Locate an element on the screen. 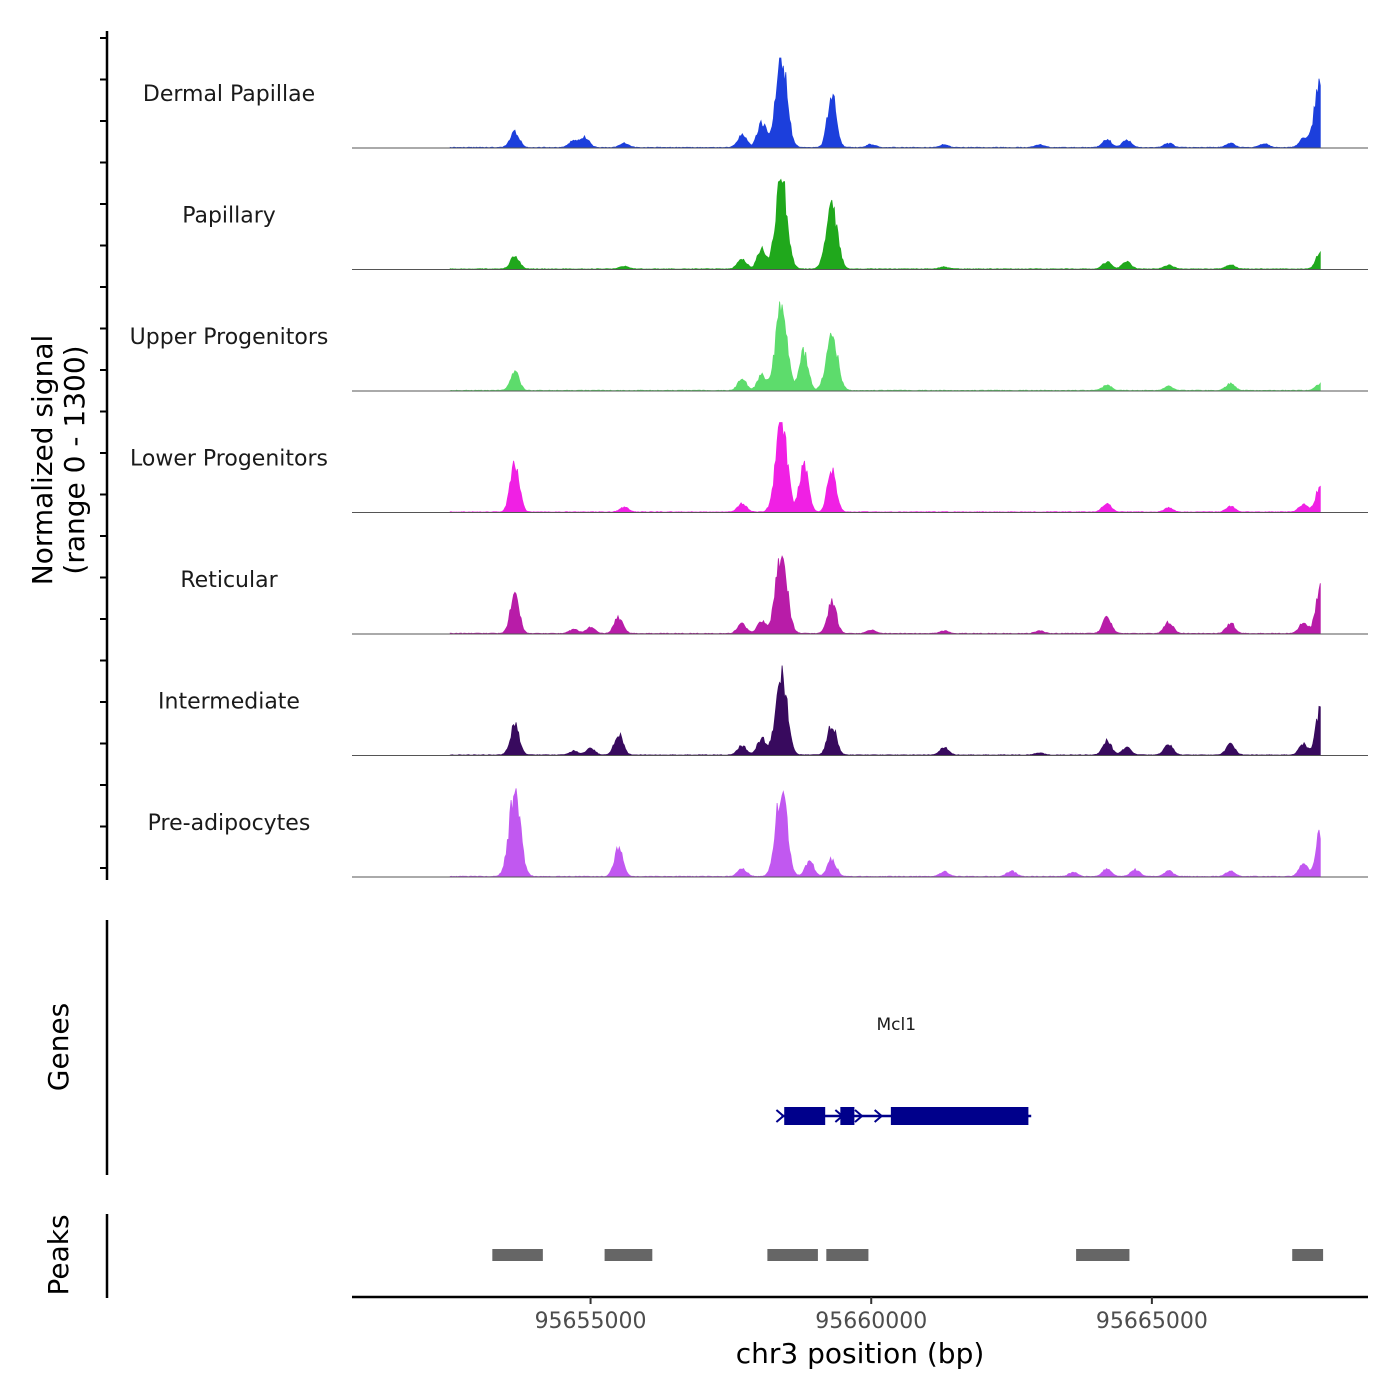  x-axis-title: chr3 position (bp) is located at coordinates (860, 1353).